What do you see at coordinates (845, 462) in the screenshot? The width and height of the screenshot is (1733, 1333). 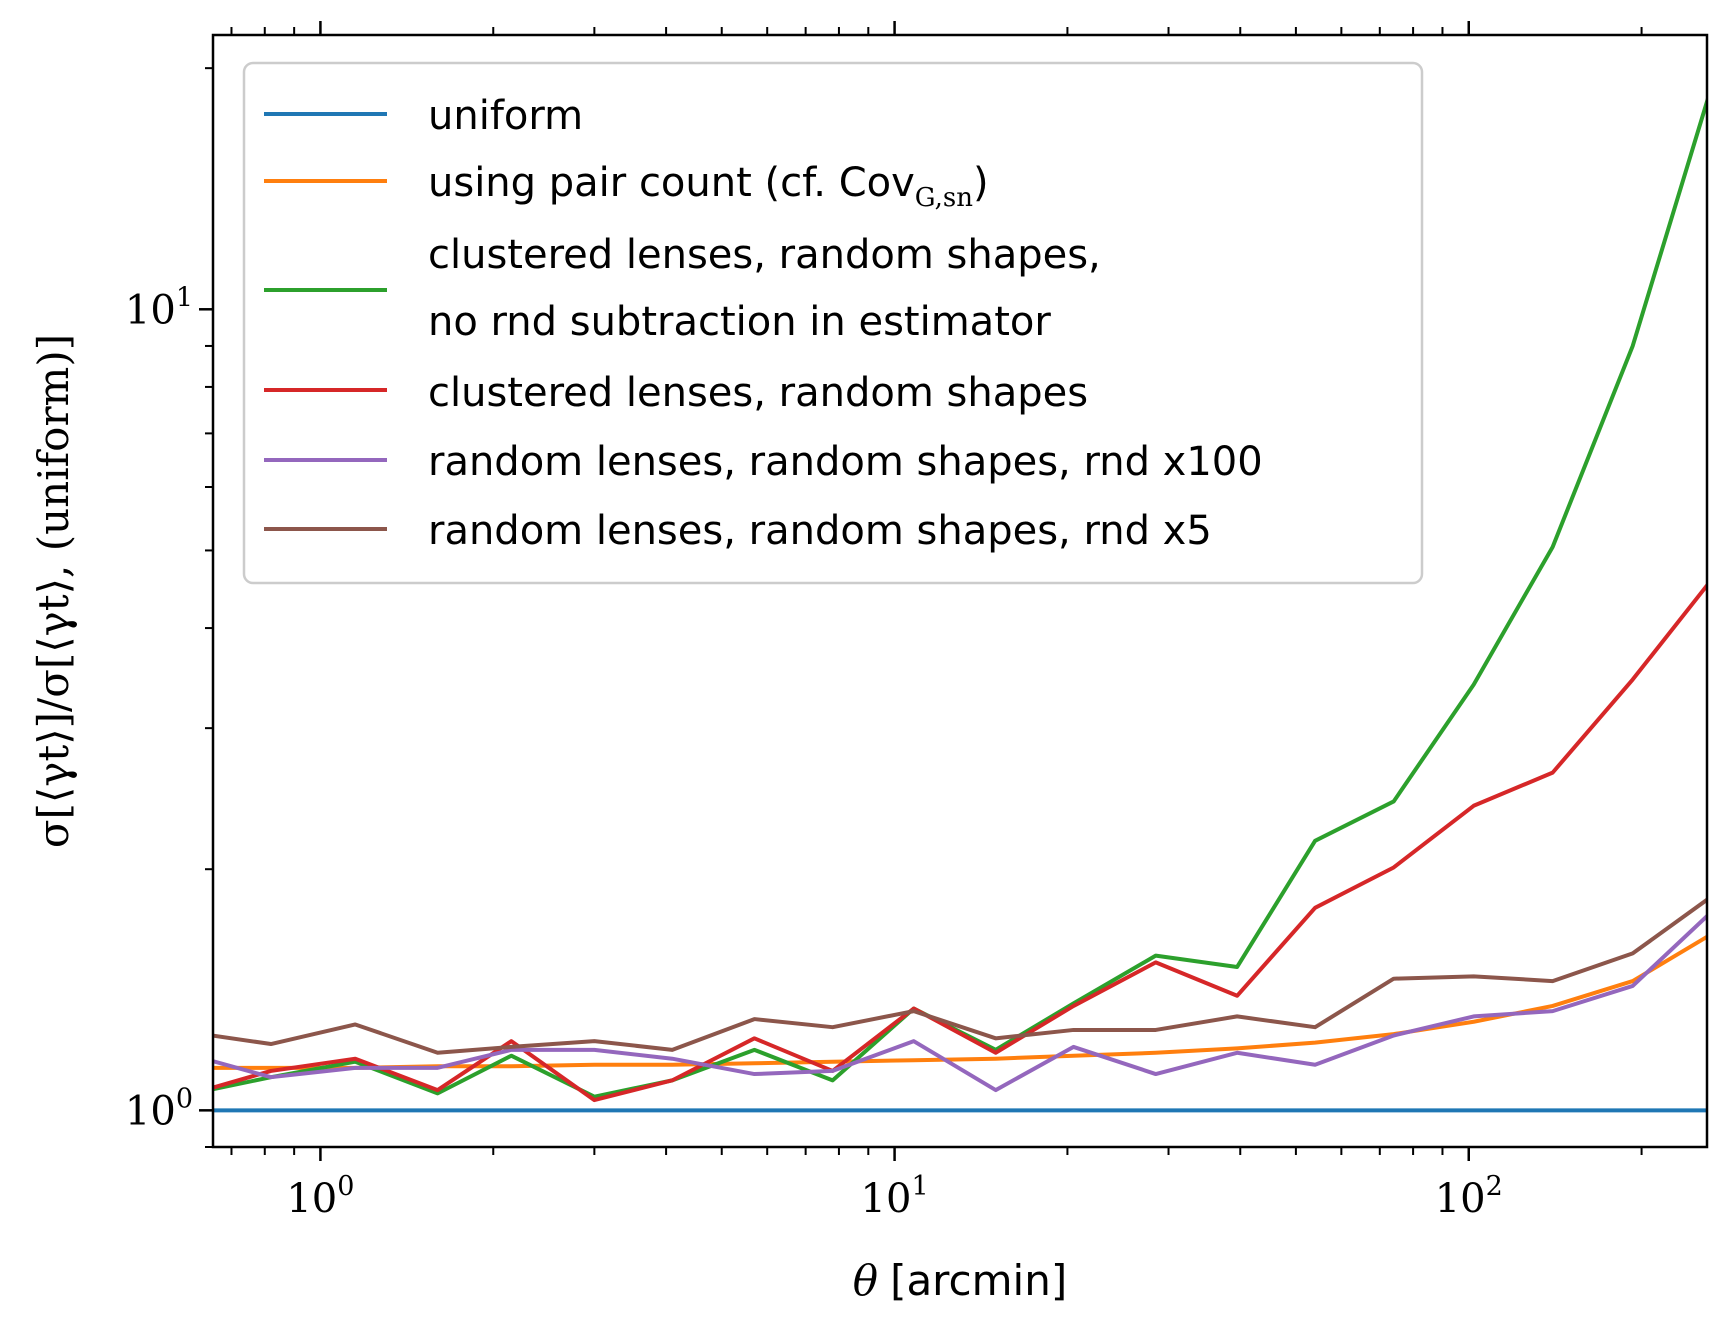 I see `legend-label-random-x100: random lenses, random shapes, rnd x100` at bounding box center [845, 462].